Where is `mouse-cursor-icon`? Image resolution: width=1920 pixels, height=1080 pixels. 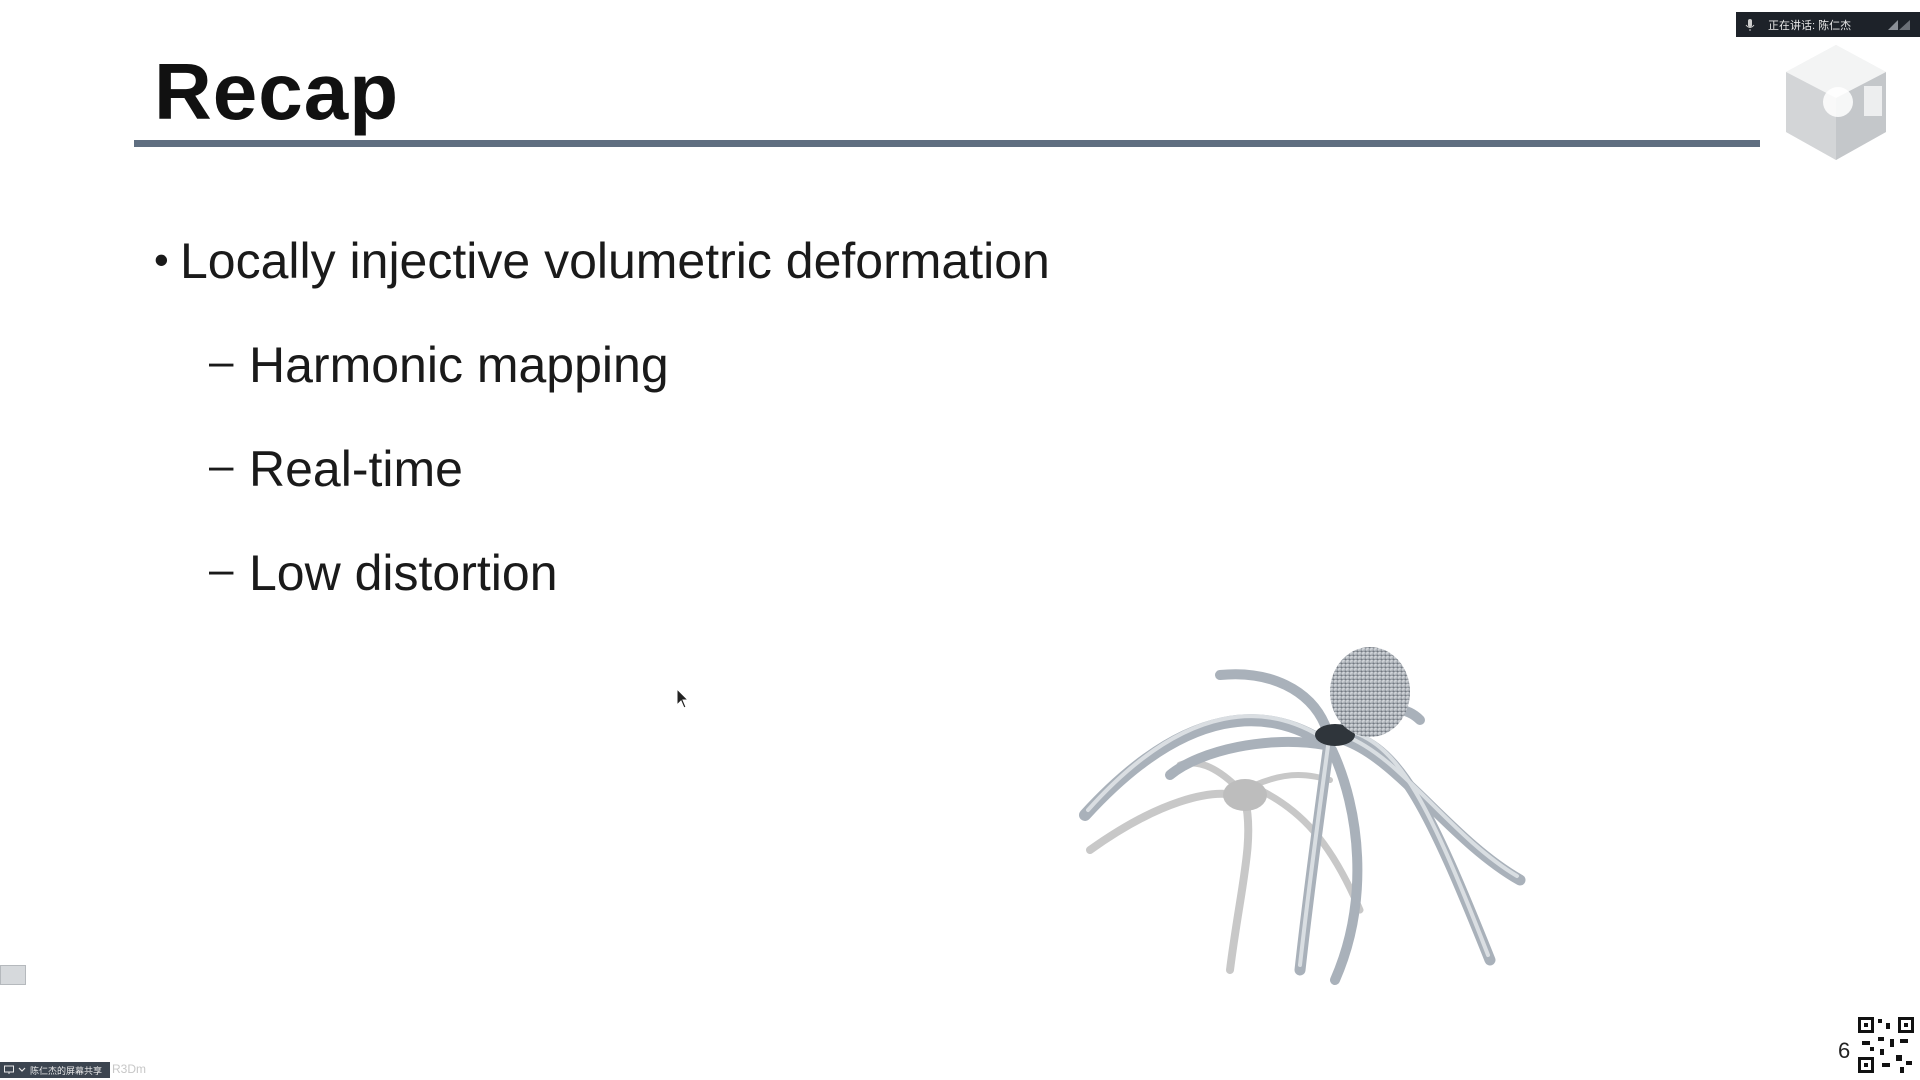 mouse-cursor-icon is located at coordinates (683, 698).